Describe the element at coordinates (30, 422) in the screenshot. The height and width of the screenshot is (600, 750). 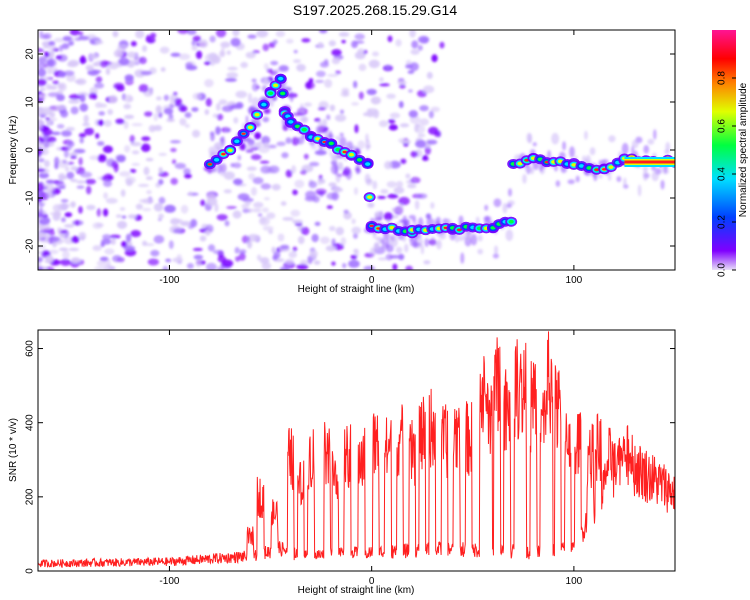
I see `y-tick-label: 400` at that location.